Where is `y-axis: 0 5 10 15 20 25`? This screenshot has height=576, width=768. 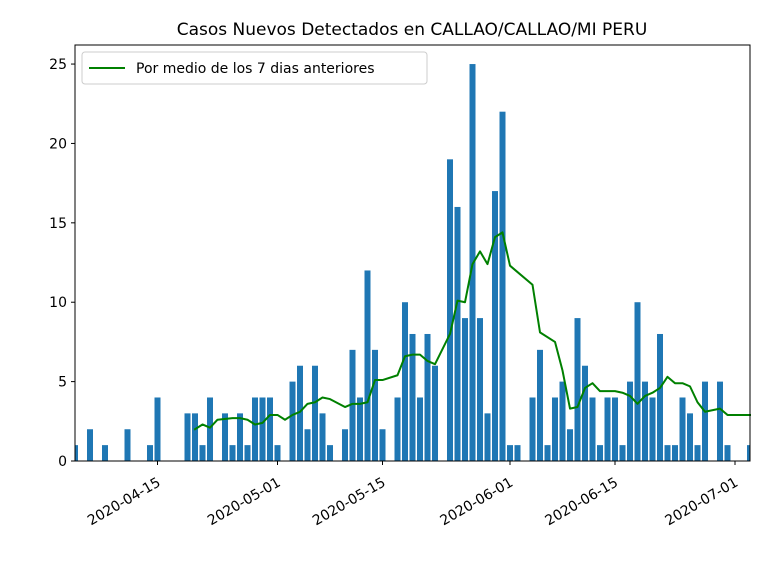 y-axis: 0 5 10 15 20 25 is located at coordinates (62, 263).